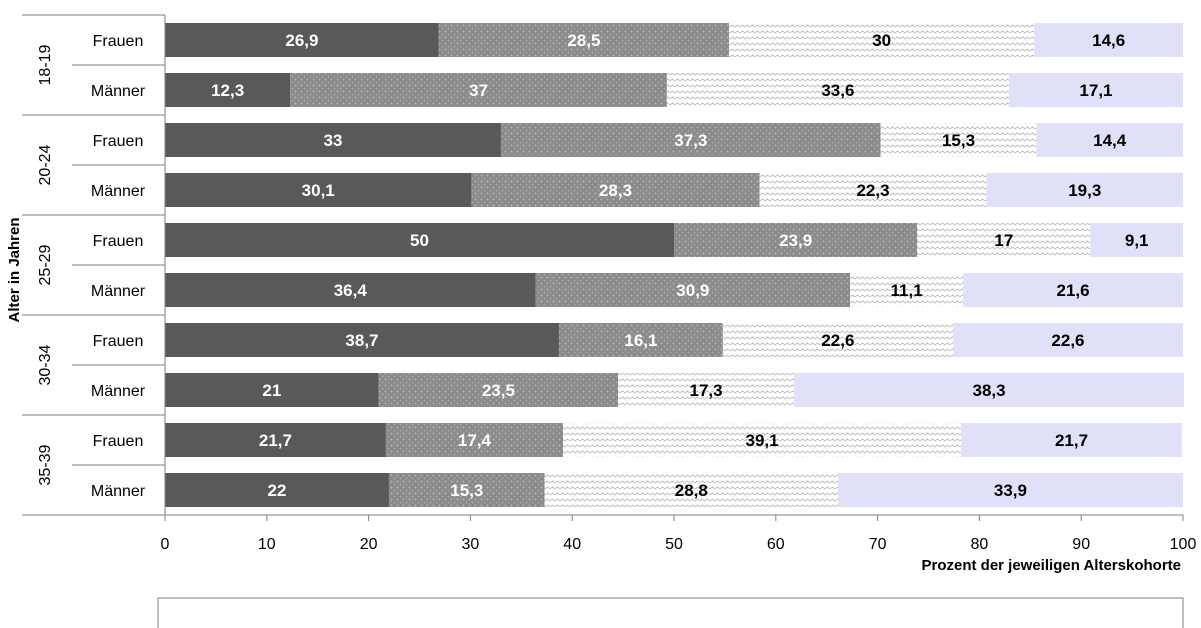  Describe the element at coordinates (45, 64) in the screenshot. I see `group-label: 18-19` at that location.